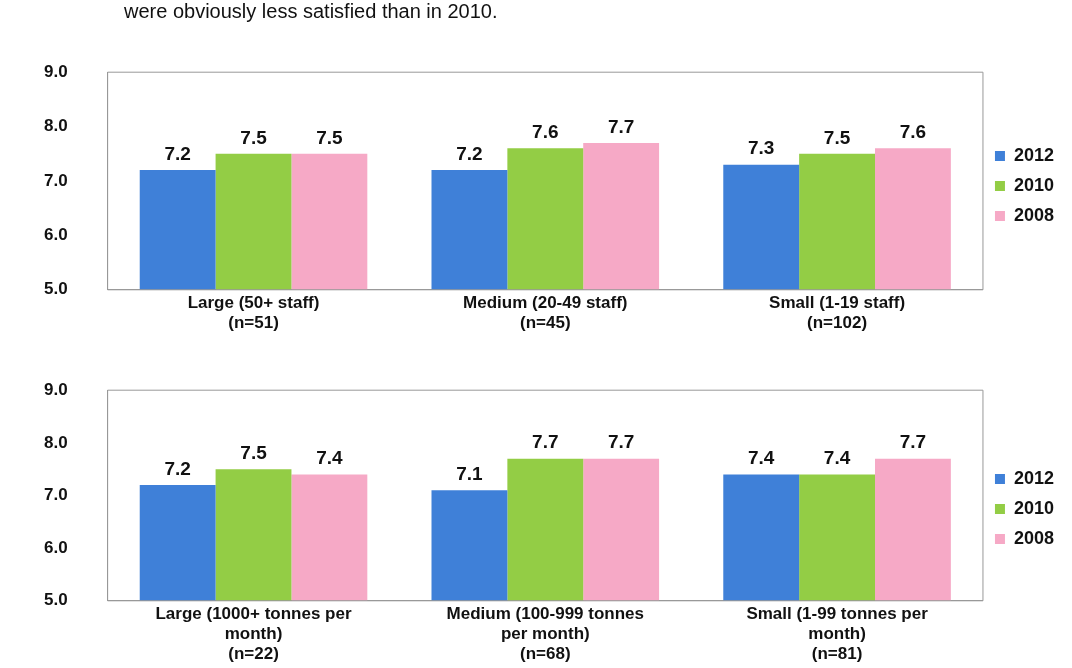  I want to click on data-label: 7.1, so click(470, 473).